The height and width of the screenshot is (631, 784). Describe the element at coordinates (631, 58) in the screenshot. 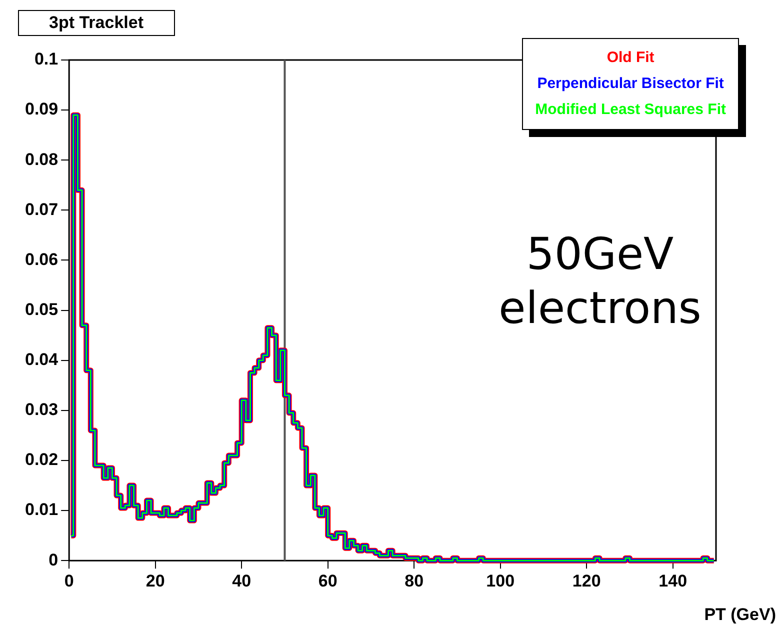

I see `text: Old Fit` at that location.